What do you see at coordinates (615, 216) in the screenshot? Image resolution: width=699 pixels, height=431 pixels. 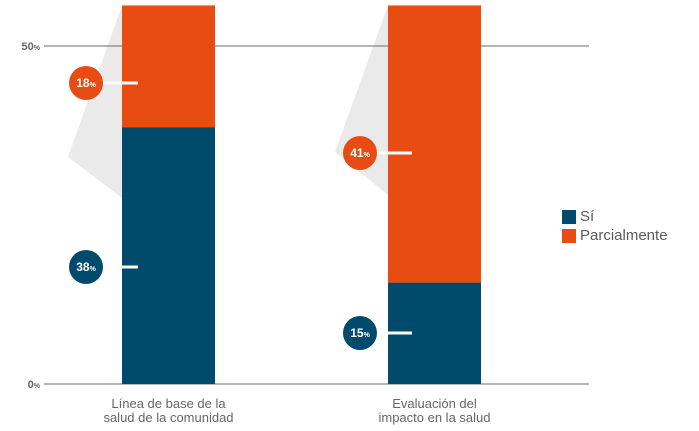 I see `legend-item-si: Sí` at bounding box center [615, 216].